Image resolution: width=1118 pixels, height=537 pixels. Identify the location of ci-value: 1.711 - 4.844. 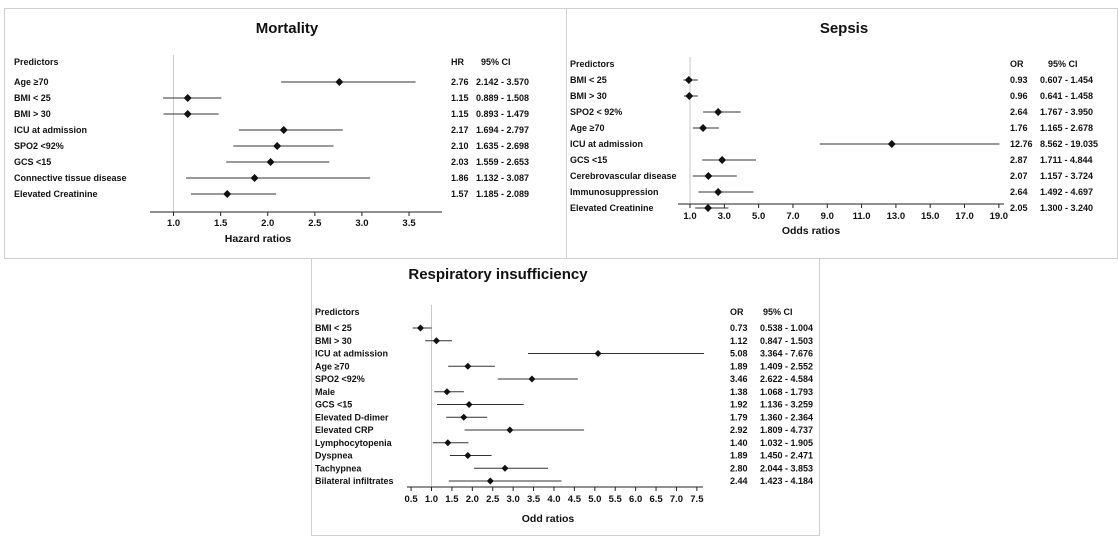
(1066, 160).